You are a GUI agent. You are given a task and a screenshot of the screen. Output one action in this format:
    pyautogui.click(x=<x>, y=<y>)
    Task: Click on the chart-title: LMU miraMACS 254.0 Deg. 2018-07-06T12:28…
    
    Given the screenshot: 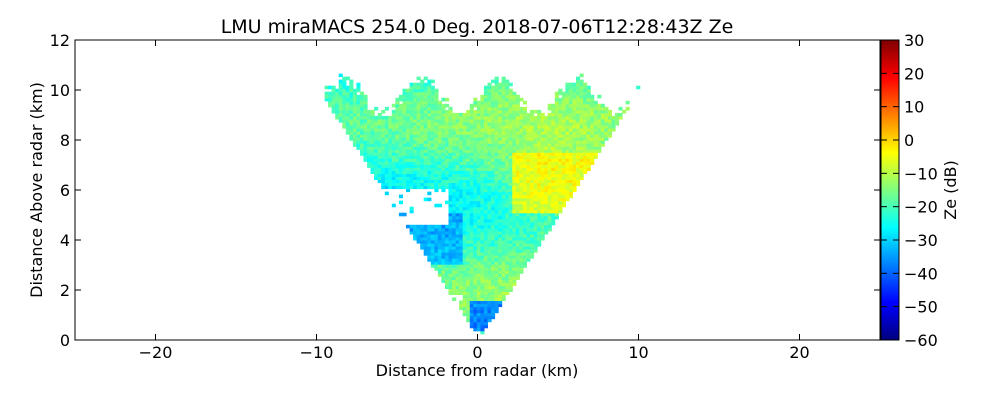 What is the action you would take?
    pyautogui.click(x=477, y=27)
    